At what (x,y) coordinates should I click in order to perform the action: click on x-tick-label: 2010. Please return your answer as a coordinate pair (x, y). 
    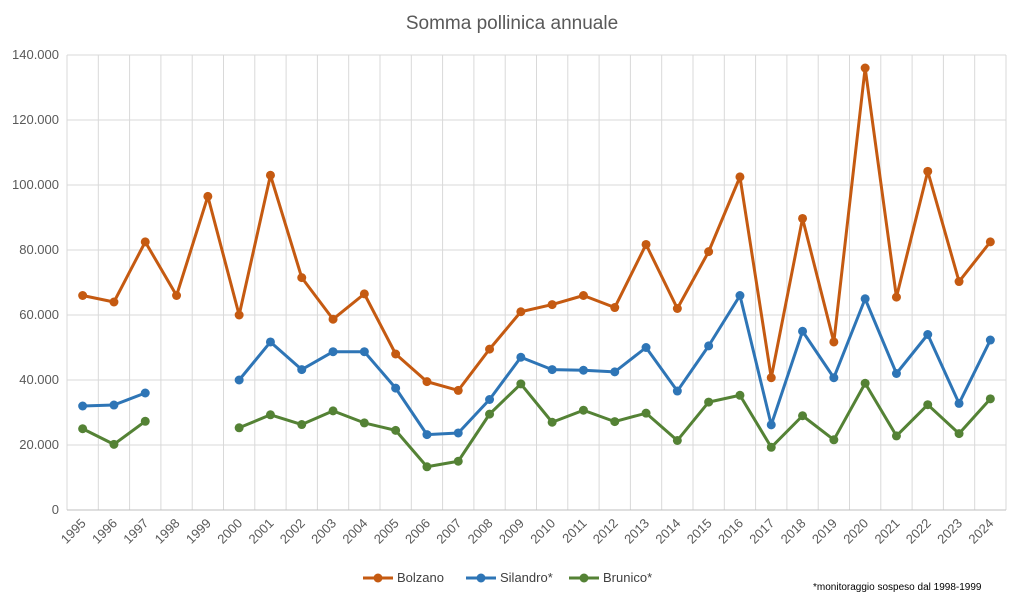
    Looking at the image, I should click on (542, 531).